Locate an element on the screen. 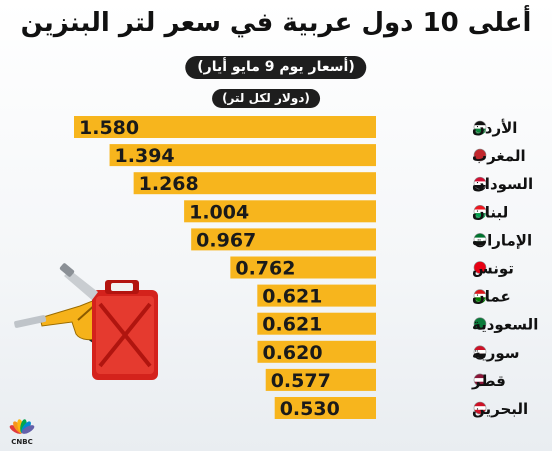  country-label: البحرين is located at coordinates (500, 409).